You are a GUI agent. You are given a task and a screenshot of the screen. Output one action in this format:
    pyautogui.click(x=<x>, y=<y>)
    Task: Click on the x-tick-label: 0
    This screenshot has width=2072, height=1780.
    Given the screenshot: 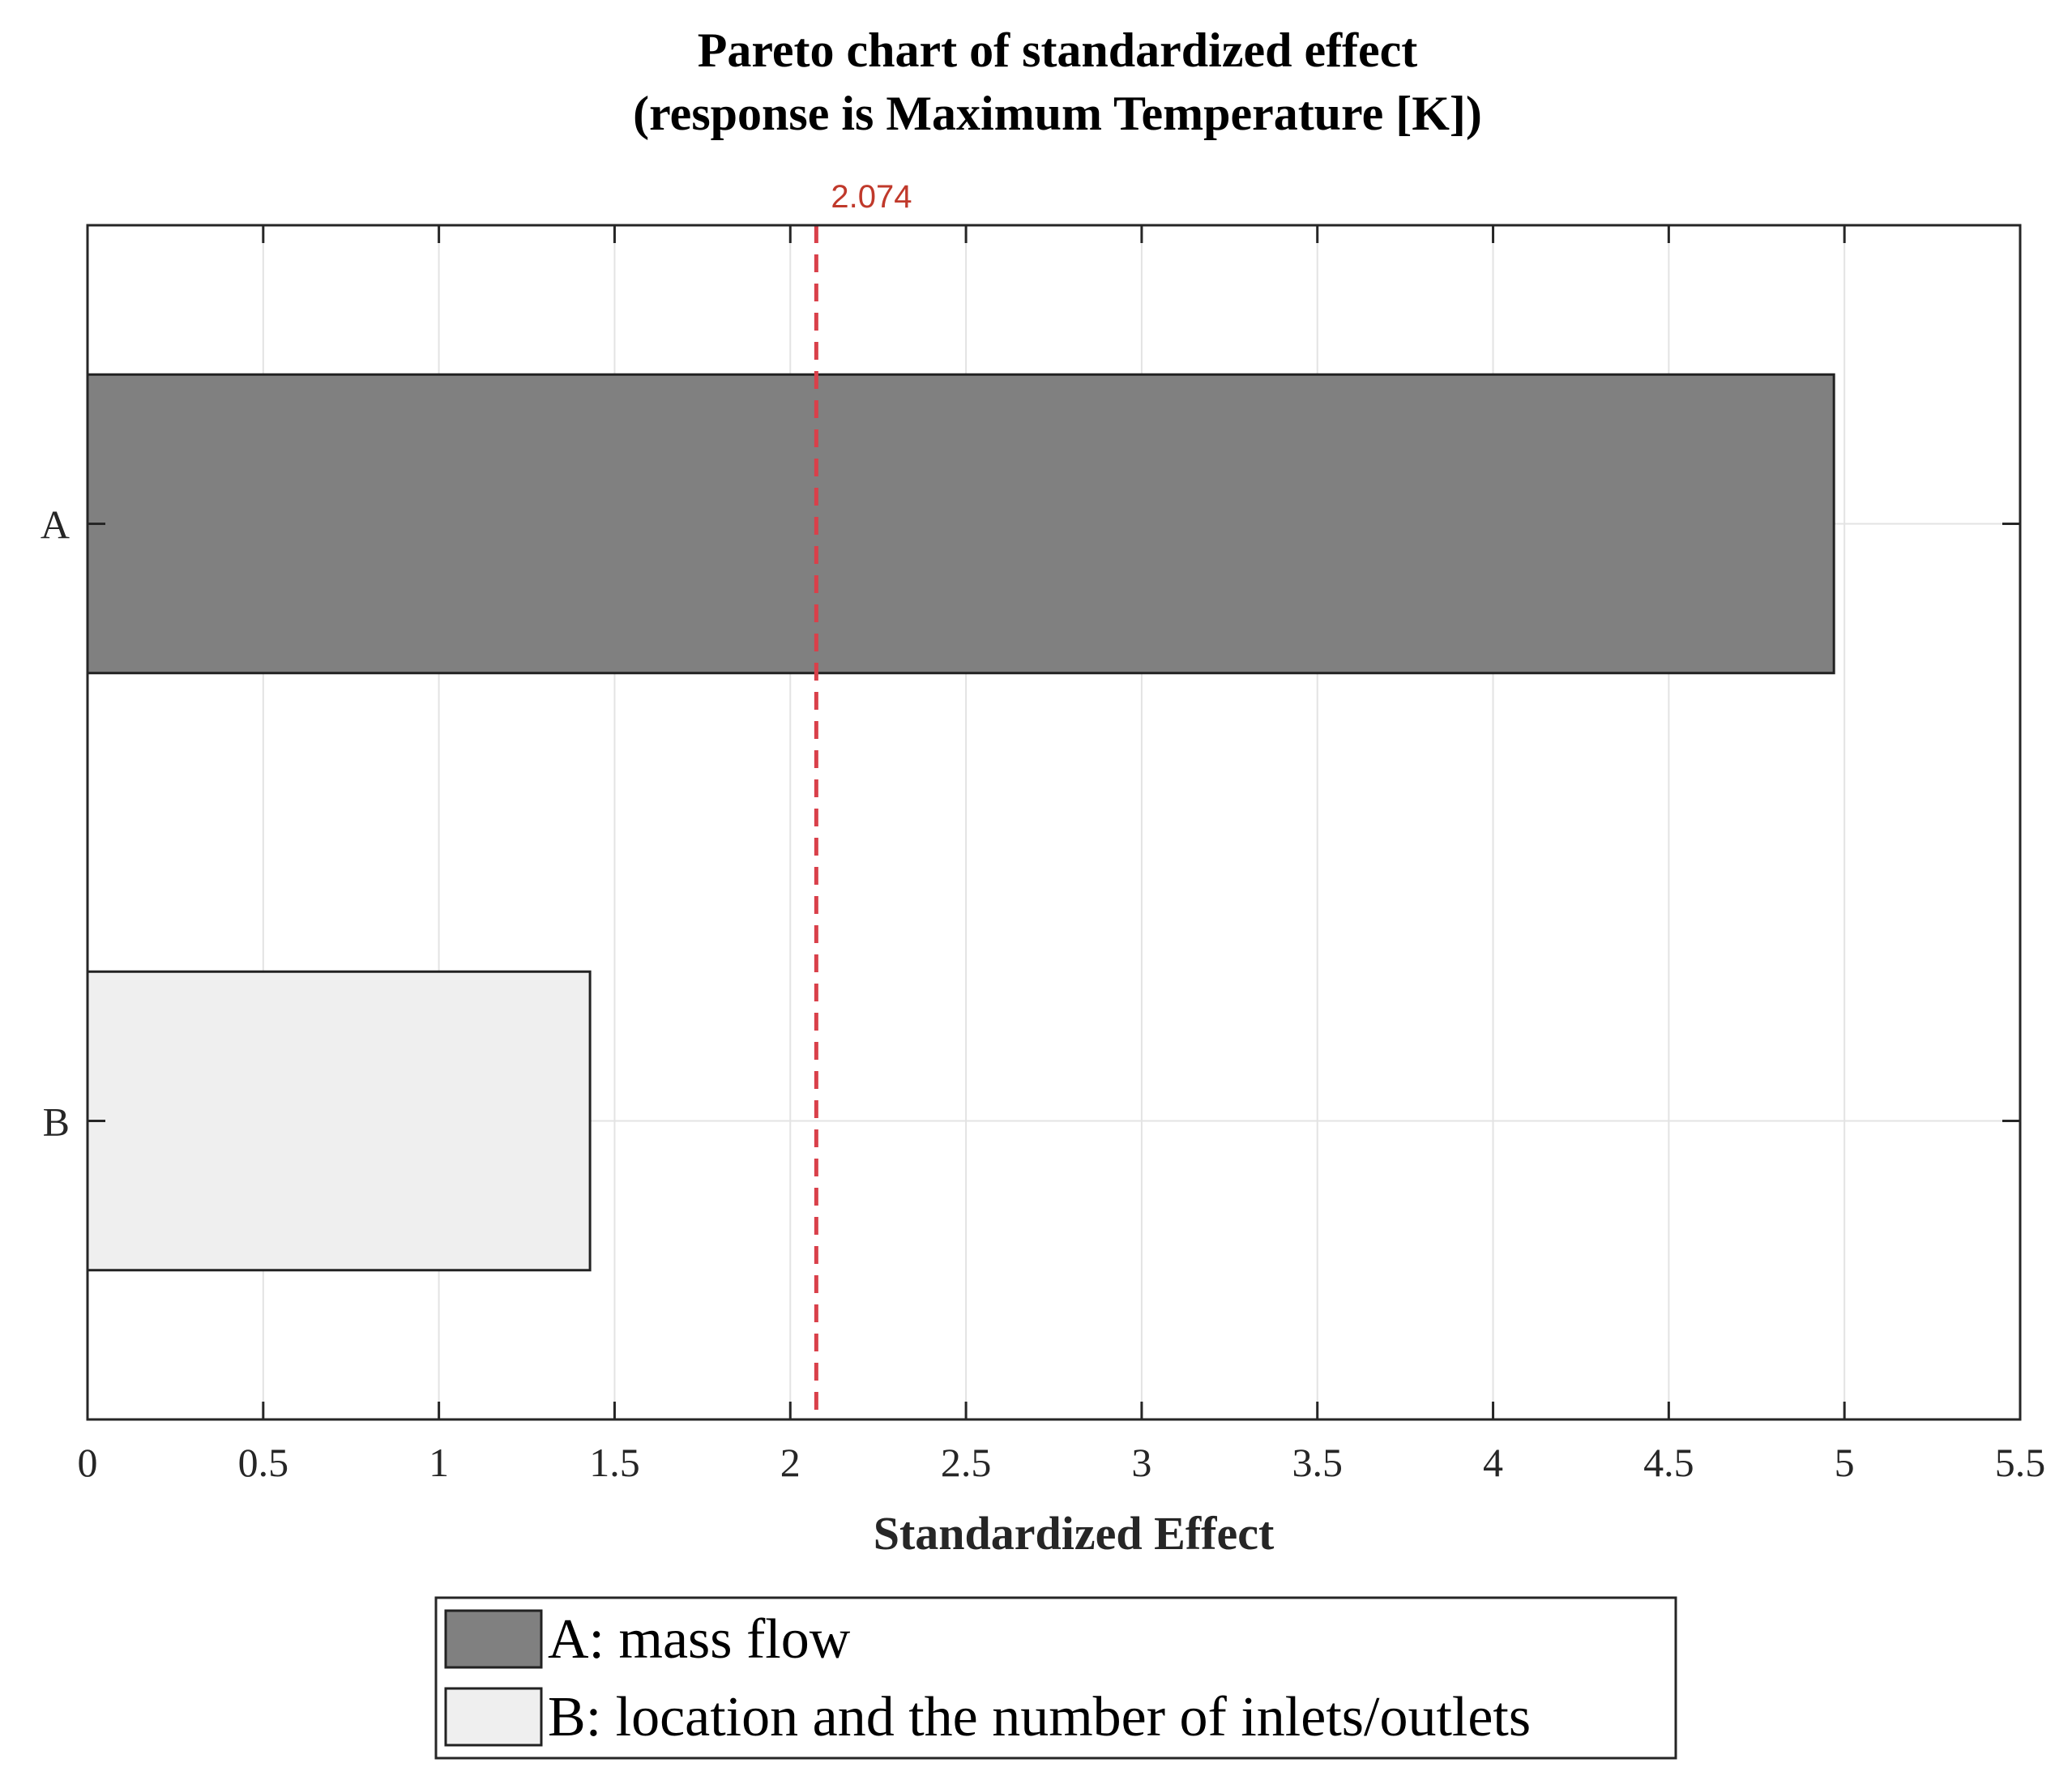 What is the action you would take?
    pyautogui.click(x=88, y=1462)
    